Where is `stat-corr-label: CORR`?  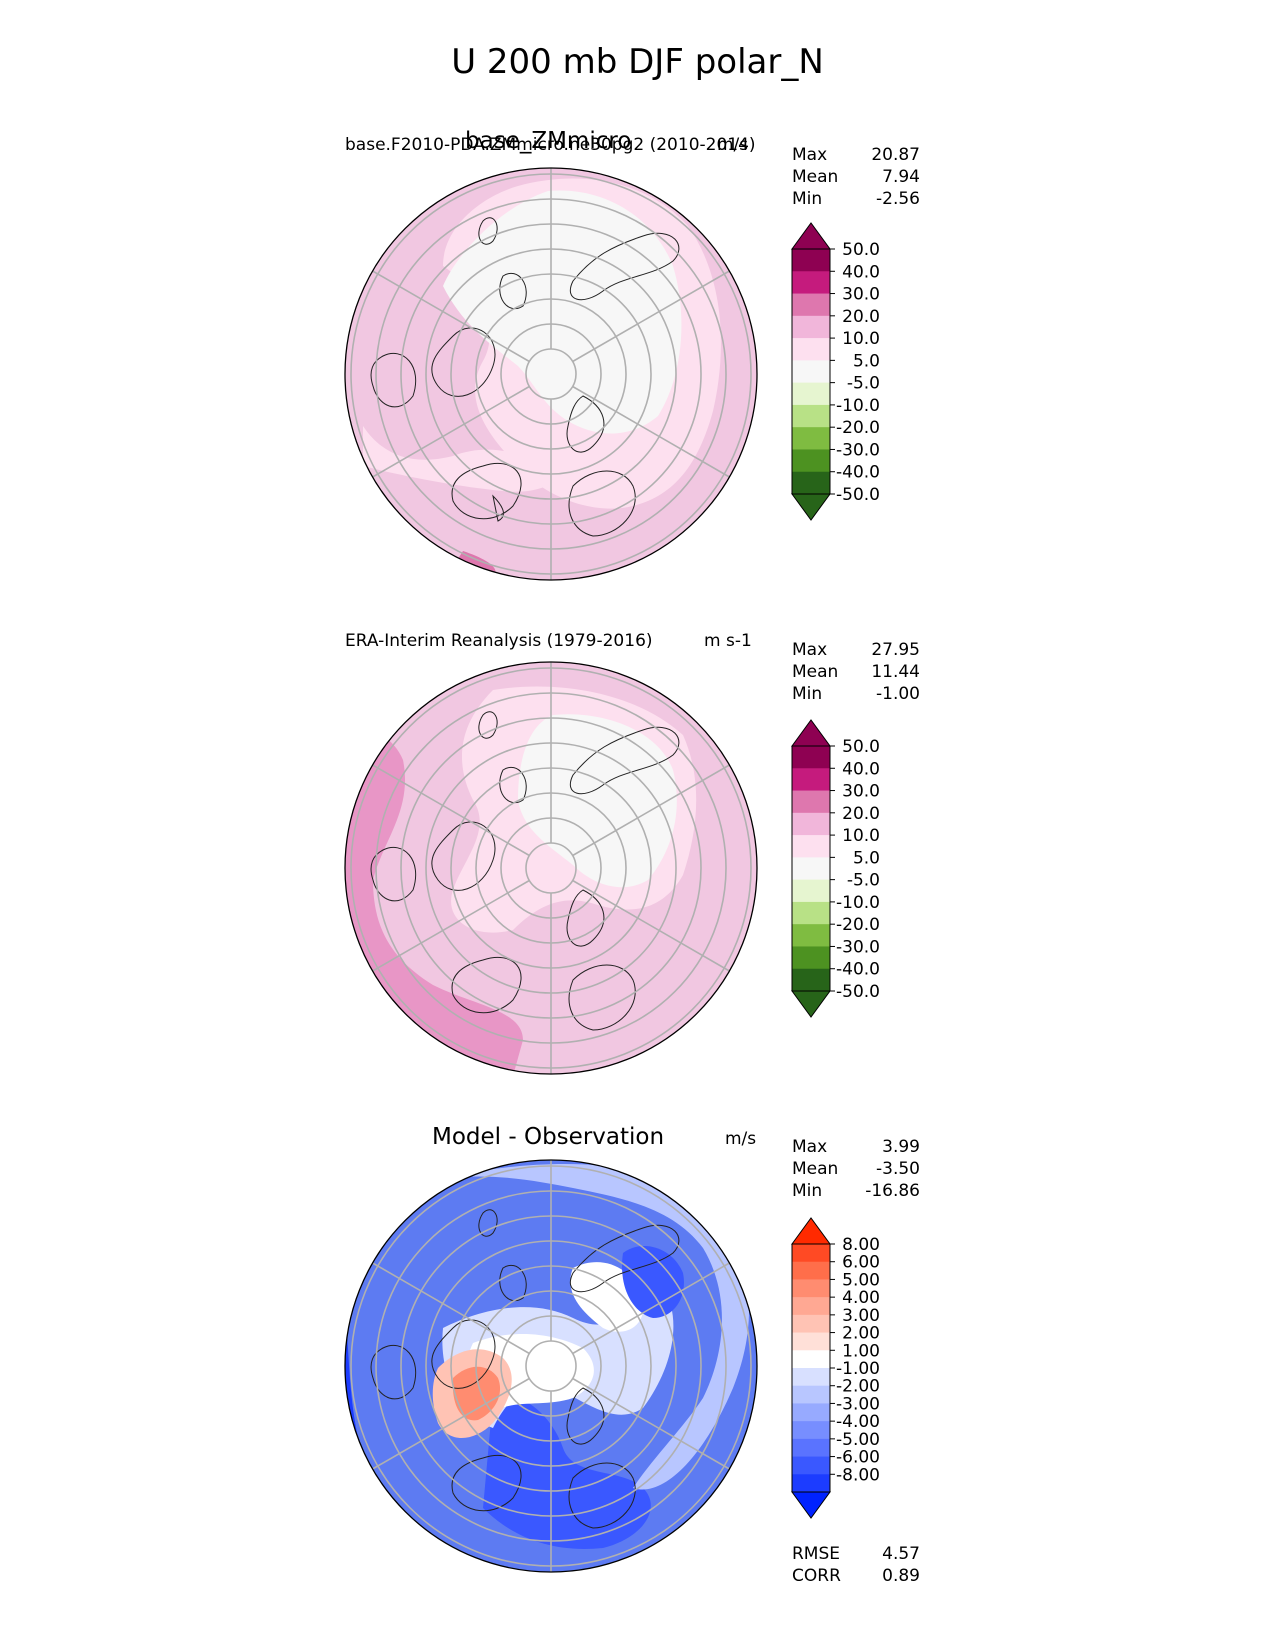 stat-corr-label: CORR is located at coordinates (816, 1576).